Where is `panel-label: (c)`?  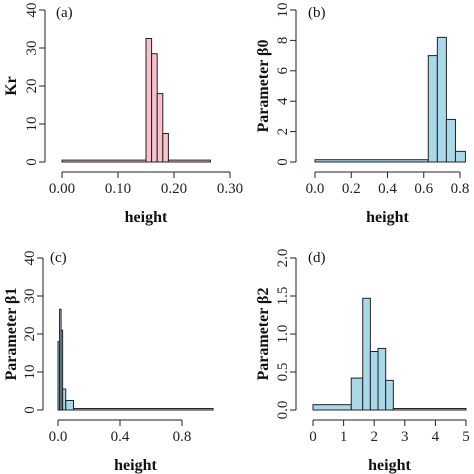 panel-label: (c) is located at coordinates (58, 258).